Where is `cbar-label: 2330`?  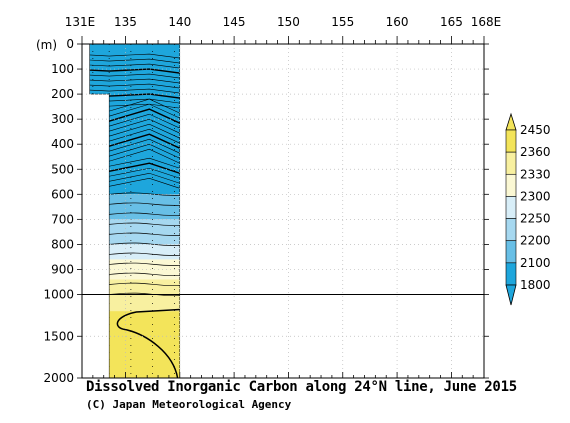 cbar-label: 2330 is located at coordinates (535, 174).